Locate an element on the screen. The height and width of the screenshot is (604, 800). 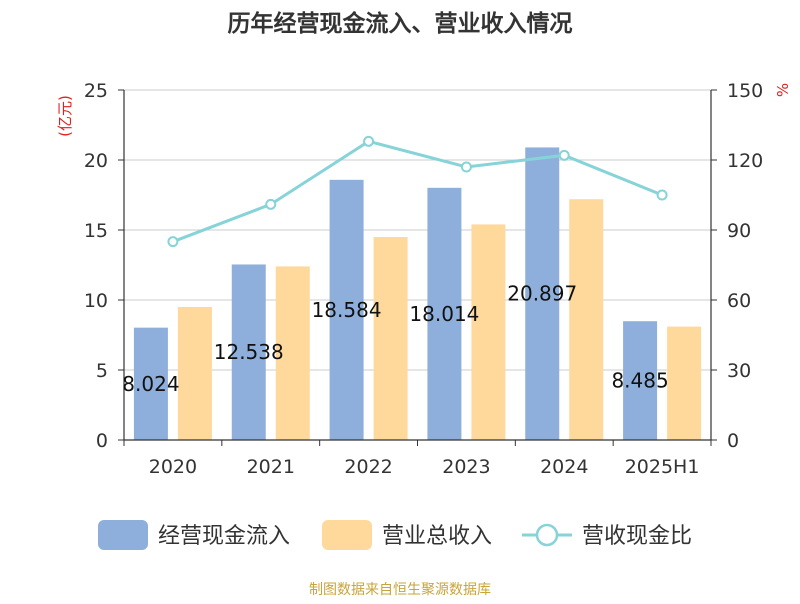
right-tick-label: 120 is located at coordinates (745, 161).